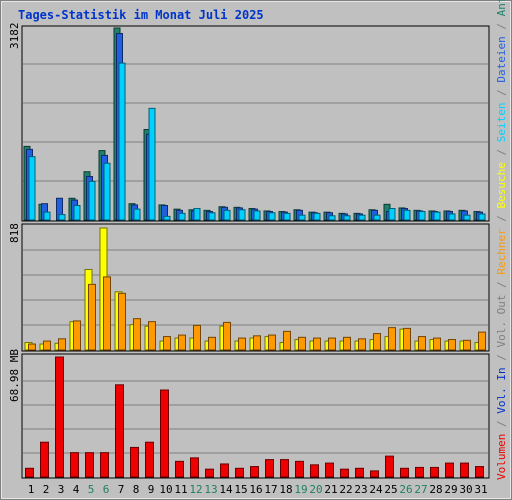  What do you see at coordinates (106, 489) in the screenshot?
I see `x-tick-label: 6` at bounding box center [106, 489].